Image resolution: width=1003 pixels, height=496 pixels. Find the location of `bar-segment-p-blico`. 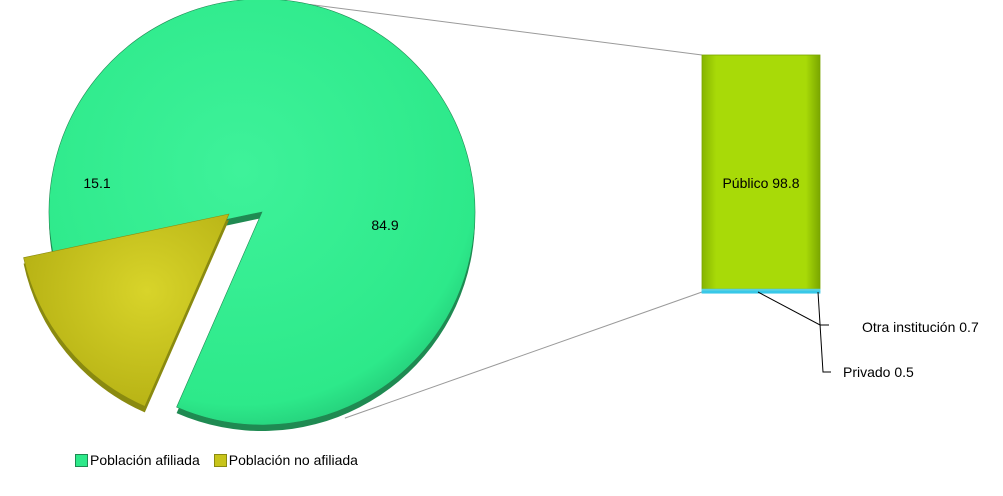

bar-segment-p-blico is located at coordinates (761, 172).